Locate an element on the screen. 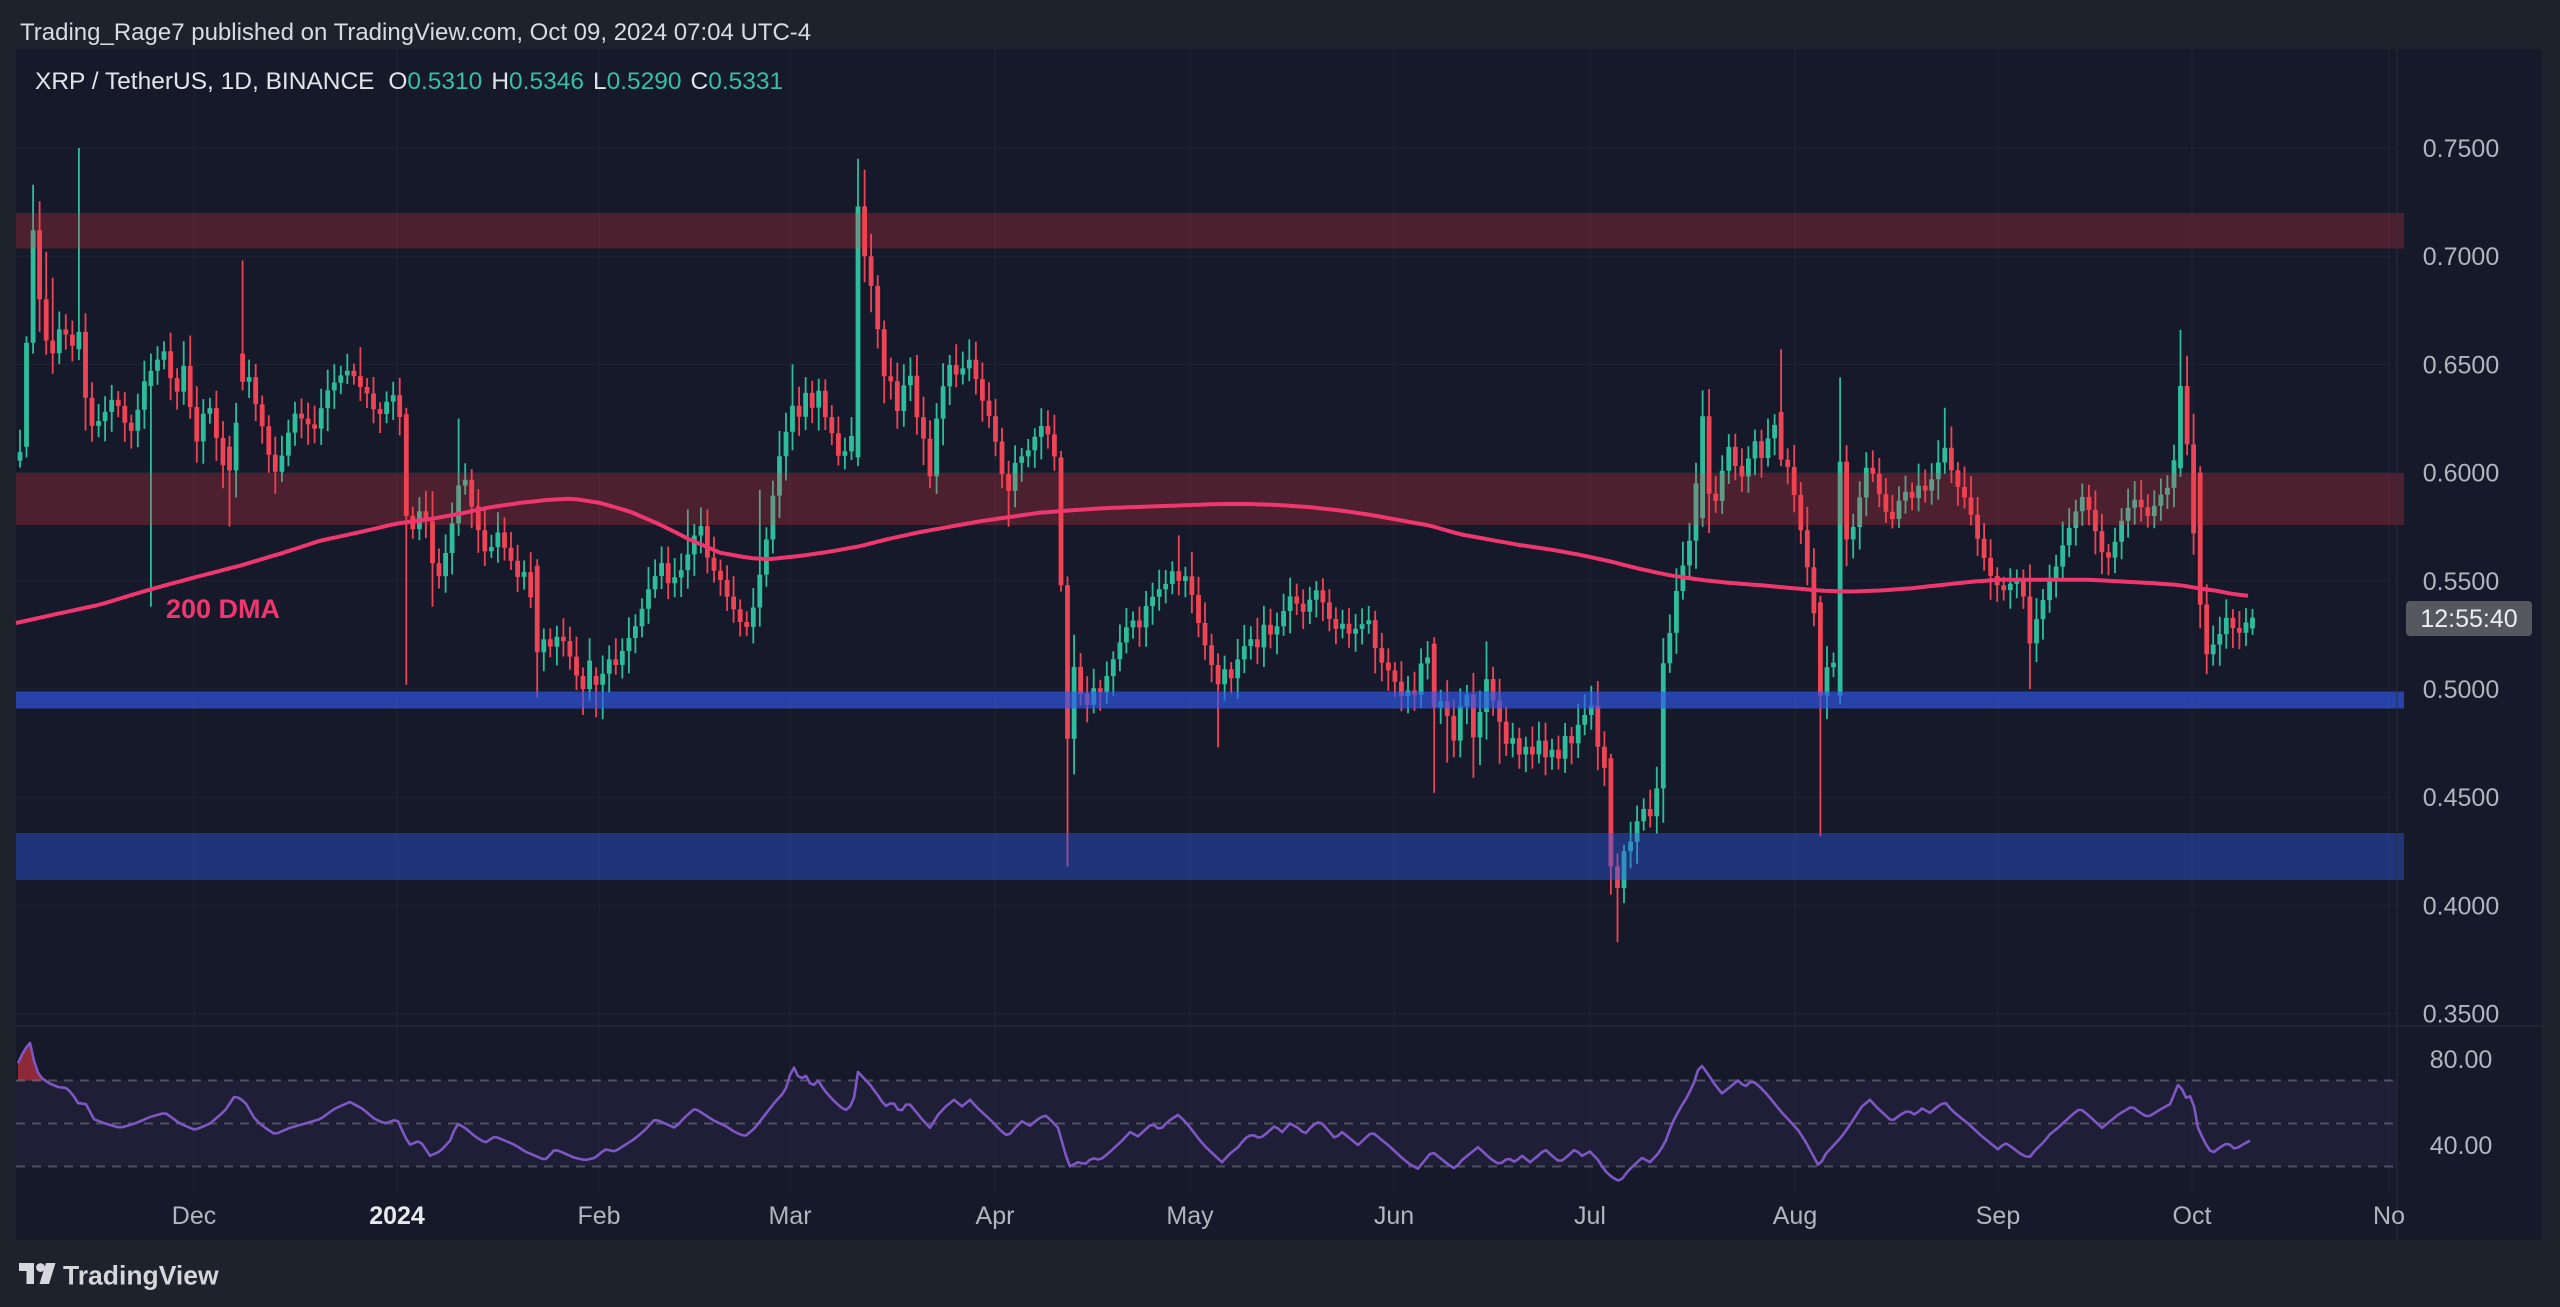 This screenshot has width=2560, height=1307. svg-text: 0.7000 is located at coordinates (2461, 257).